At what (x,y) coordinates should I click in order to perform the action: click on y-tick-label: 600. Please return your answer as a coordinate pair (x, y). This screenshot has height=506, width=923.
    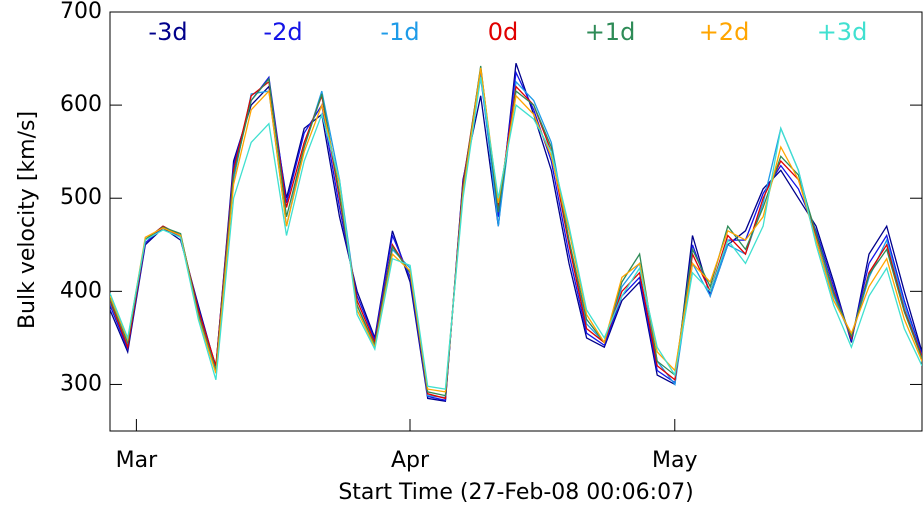
    Looking at the image, I should click on (81, 104).